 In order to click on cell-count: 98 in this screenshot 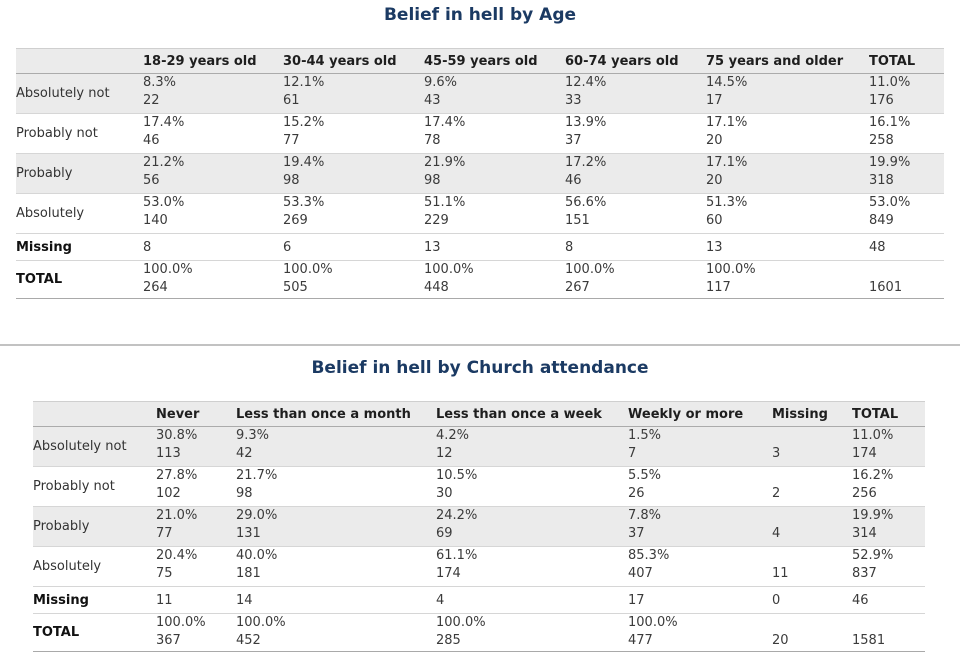, I will do `click(291, 180)`.